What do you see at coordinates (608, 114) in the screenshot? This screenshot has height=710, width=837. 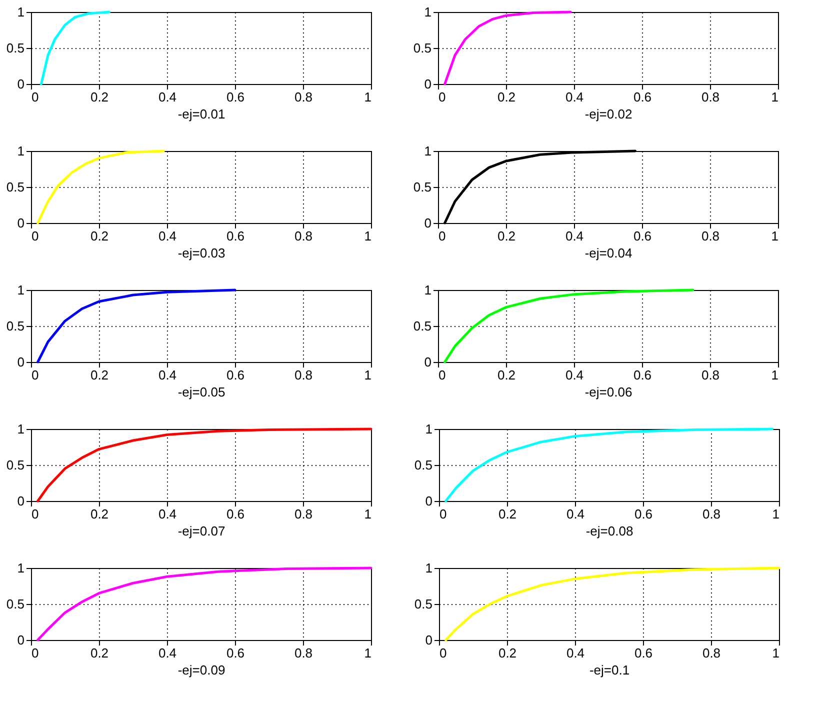 I see `x-axis-title: -ej=0.02` at bounding box center [608, 114].